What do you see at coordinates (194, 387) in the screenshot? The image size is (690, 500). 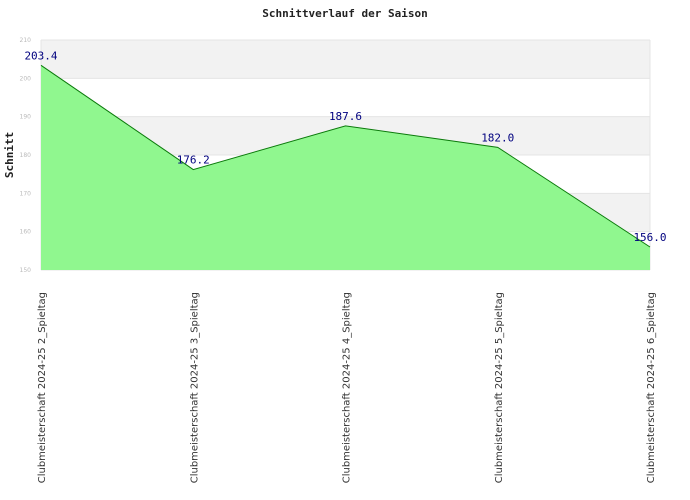 I see `x-tick-label: Clubmeisterschaft 2024-25 3_Spieltag` at bounding box center [194, 387].